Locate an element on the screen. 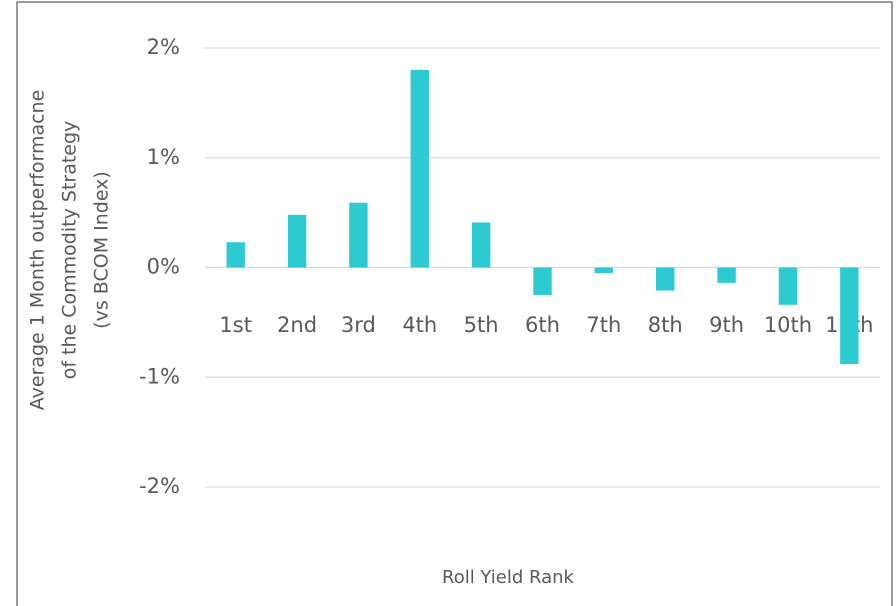 The width and height of the screenshot is (896, 606). y-axis-title-line: Average 1 Month outperformacne is located at coordinates (38, 250).